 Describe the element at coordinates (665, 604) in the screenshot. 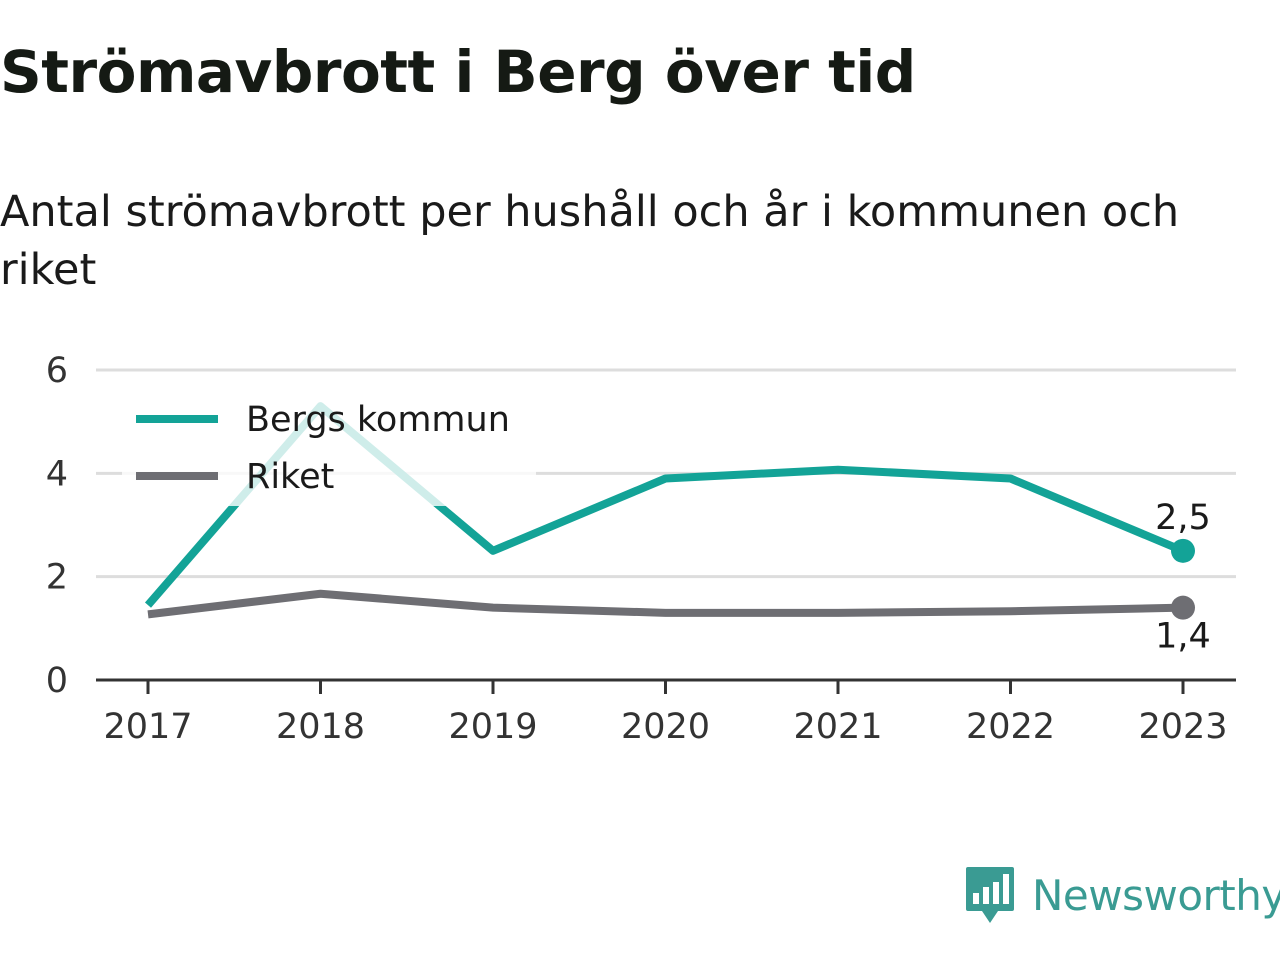

I see `series-line-riket` at that location.